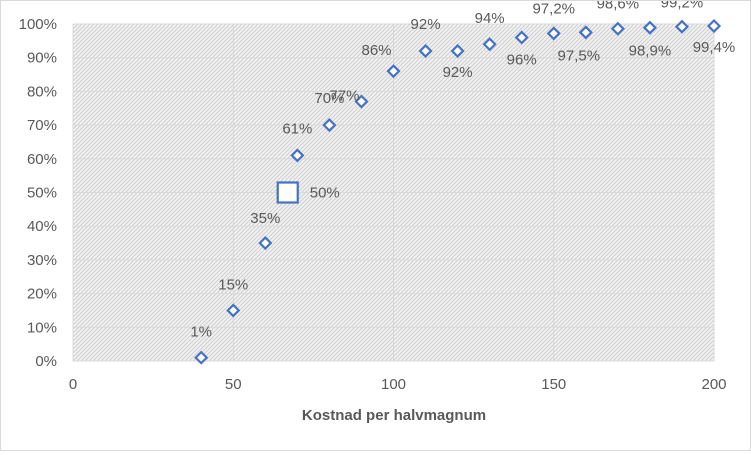 The height and width of the screenshot is (455, 751). Describe the element at coordinates (42, 193) in the screenshot. I see `y-tick-label: 50%` at that location.